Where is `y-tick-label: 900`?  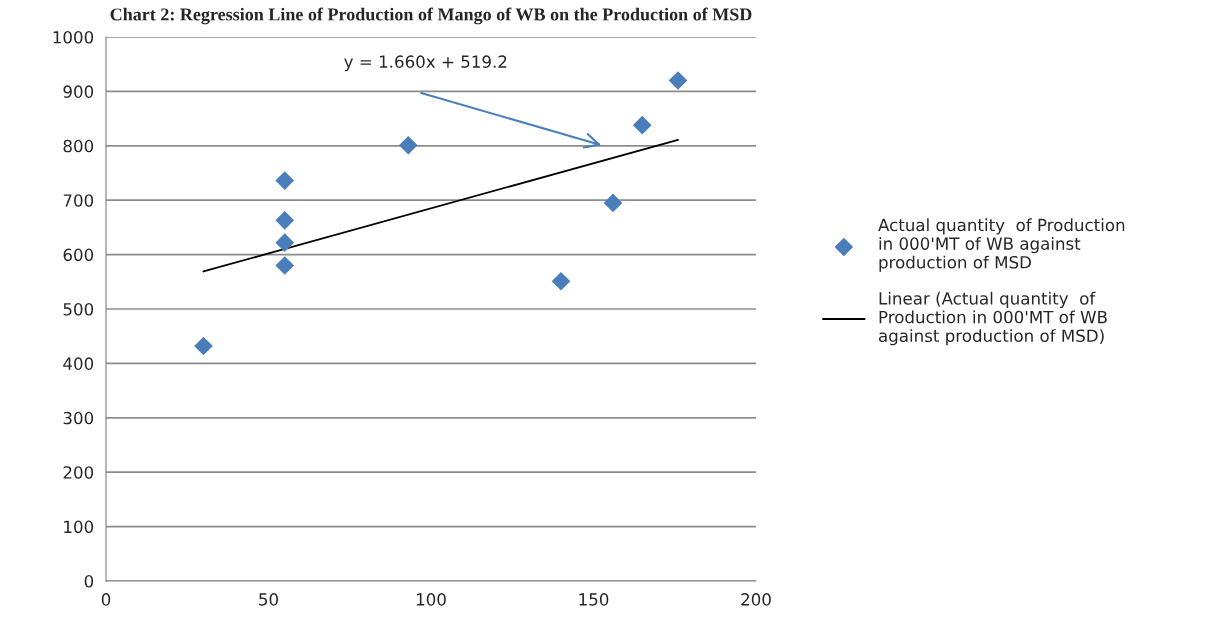 y-tick-label: 900 is located at coordinates (78, 91).